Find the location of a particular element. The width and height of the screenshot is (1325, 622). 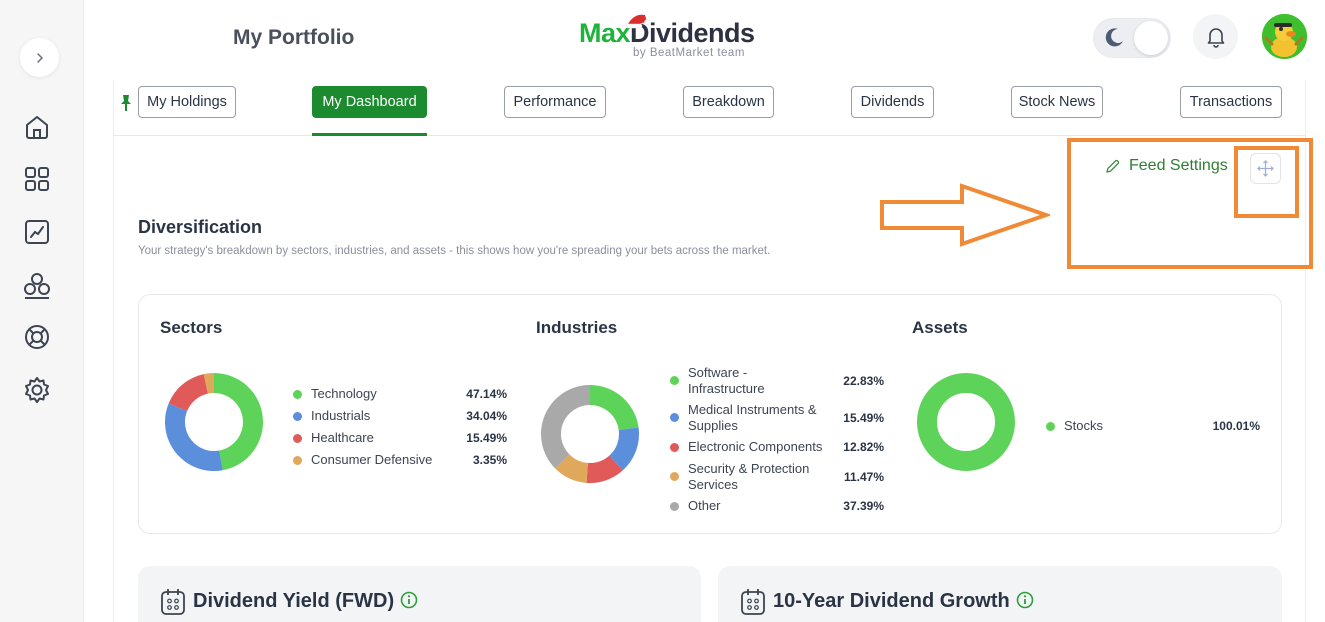

drag-move-button is located at coordinates (1265, 168).